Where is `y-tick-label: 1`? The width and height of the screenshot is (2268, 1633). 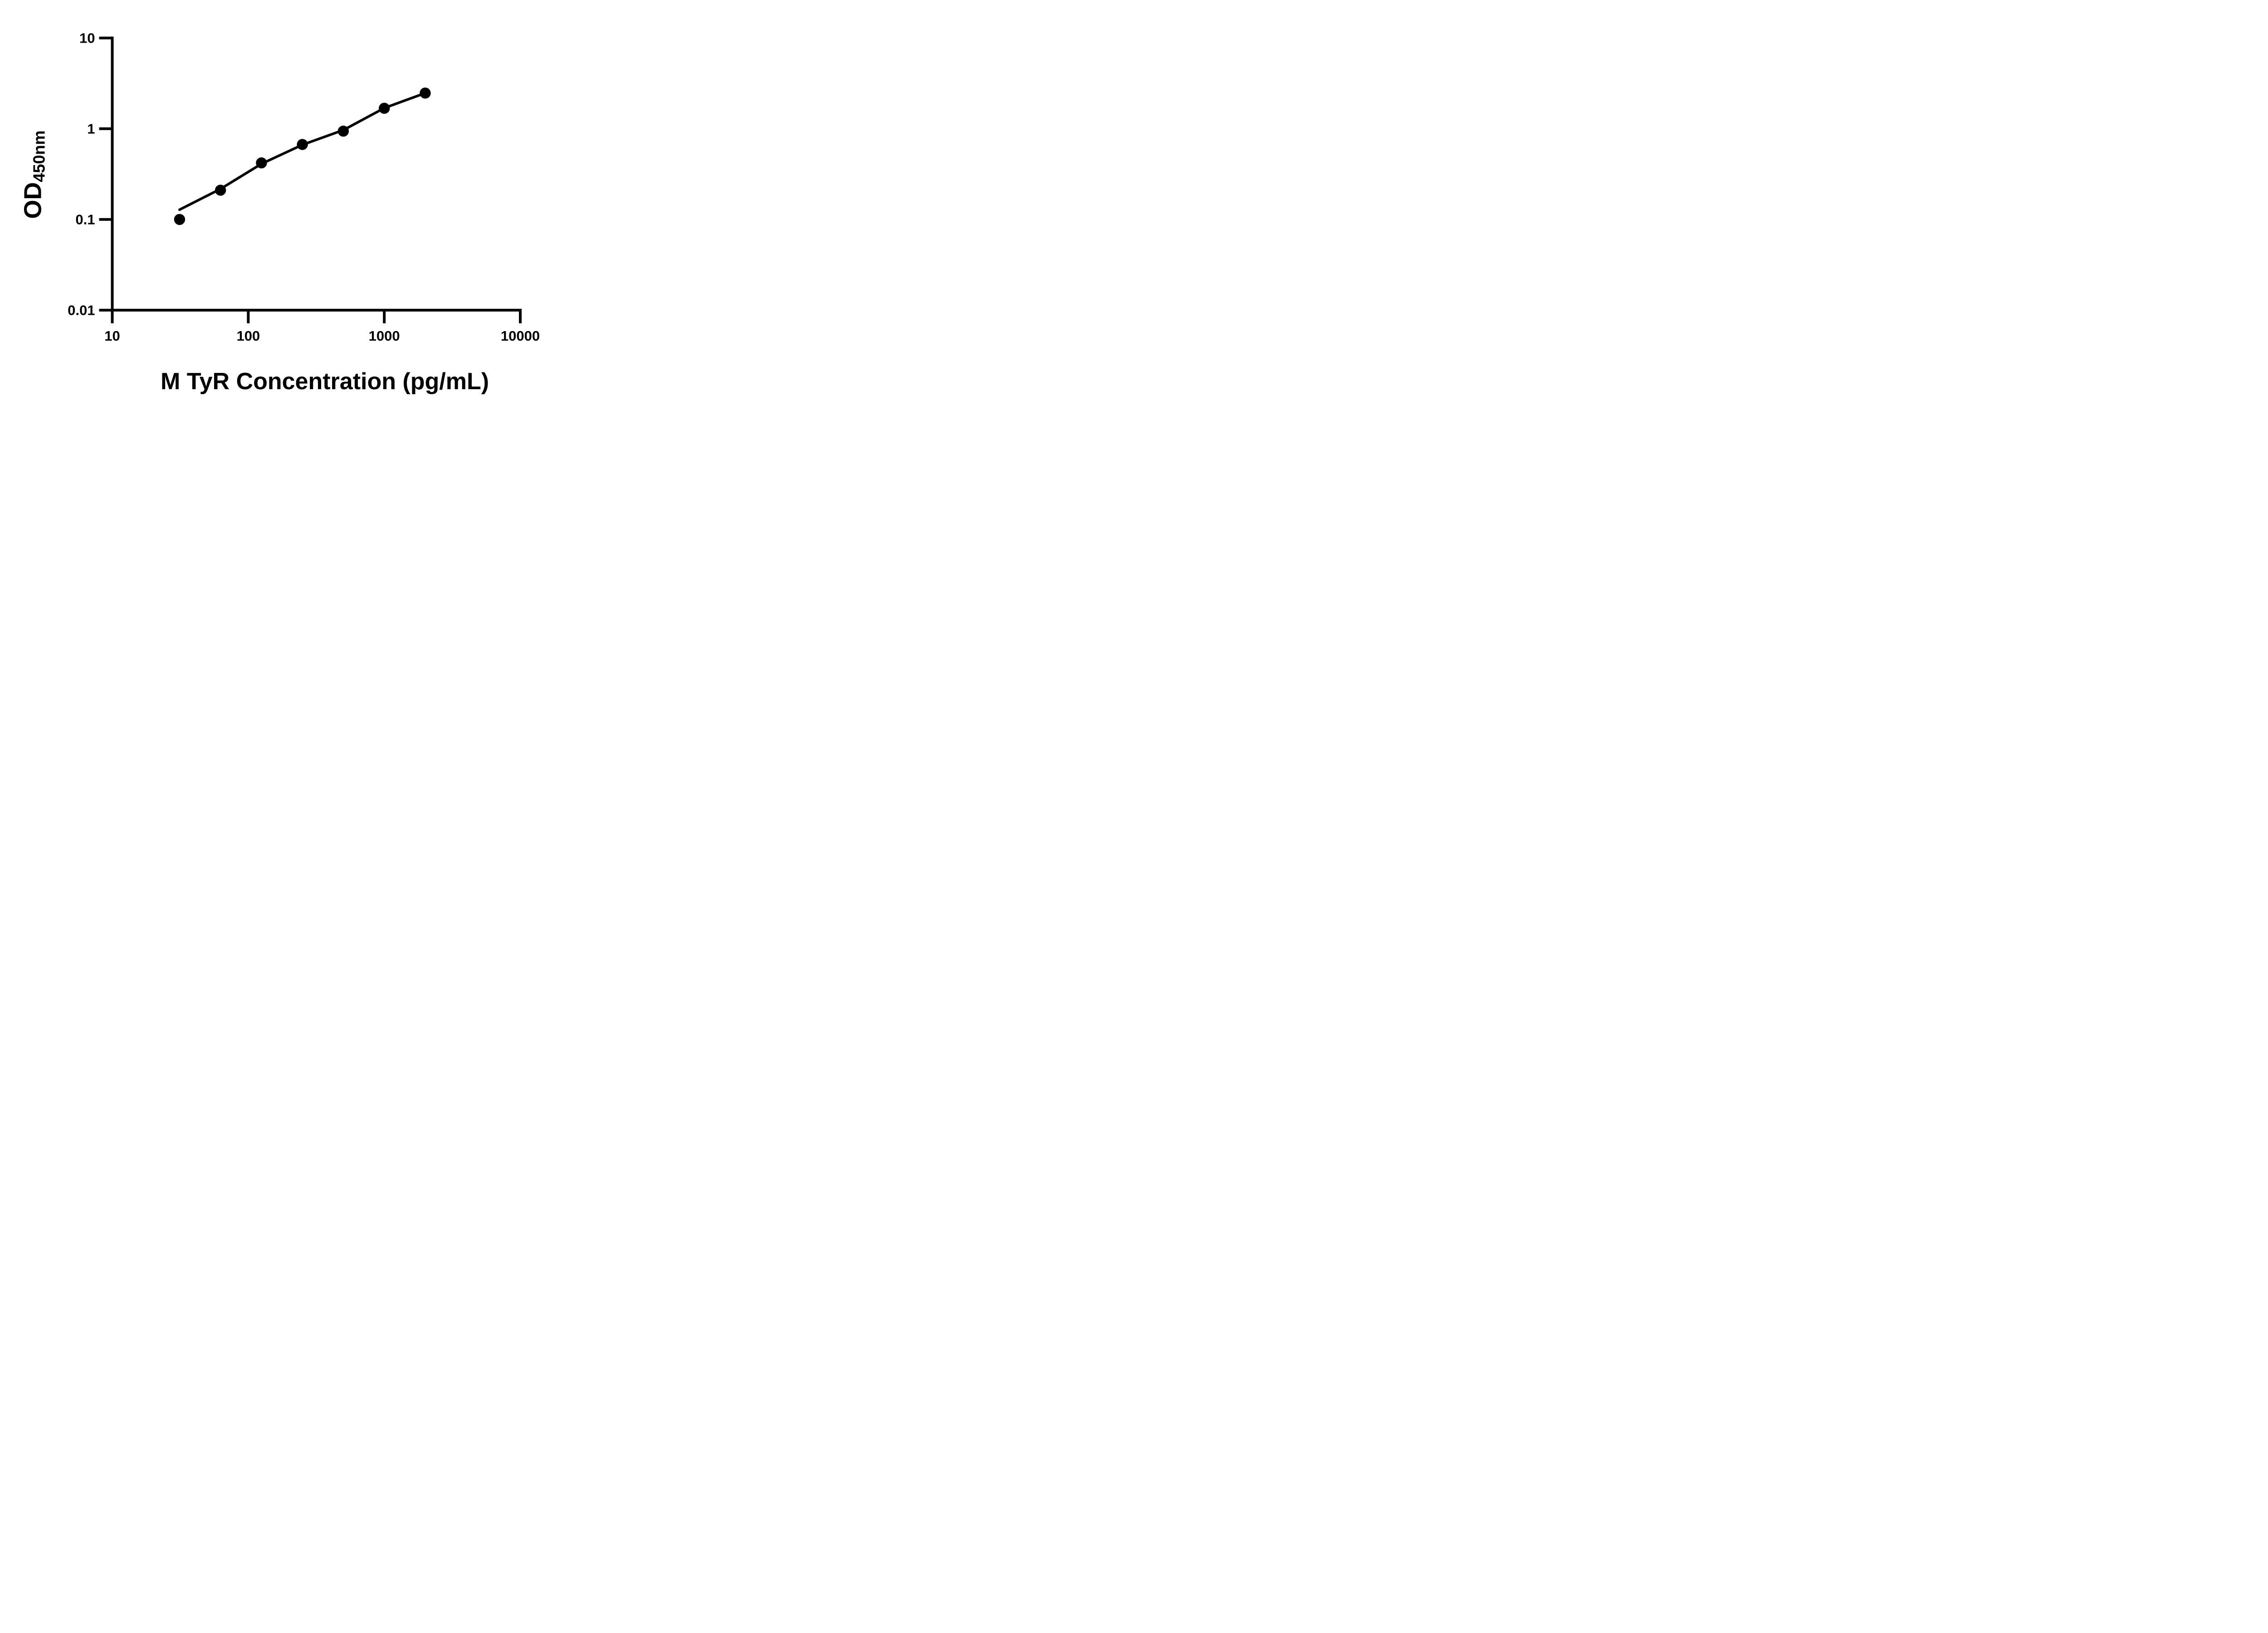
y-tick-label: 1 is located at coordinates (91, 129).